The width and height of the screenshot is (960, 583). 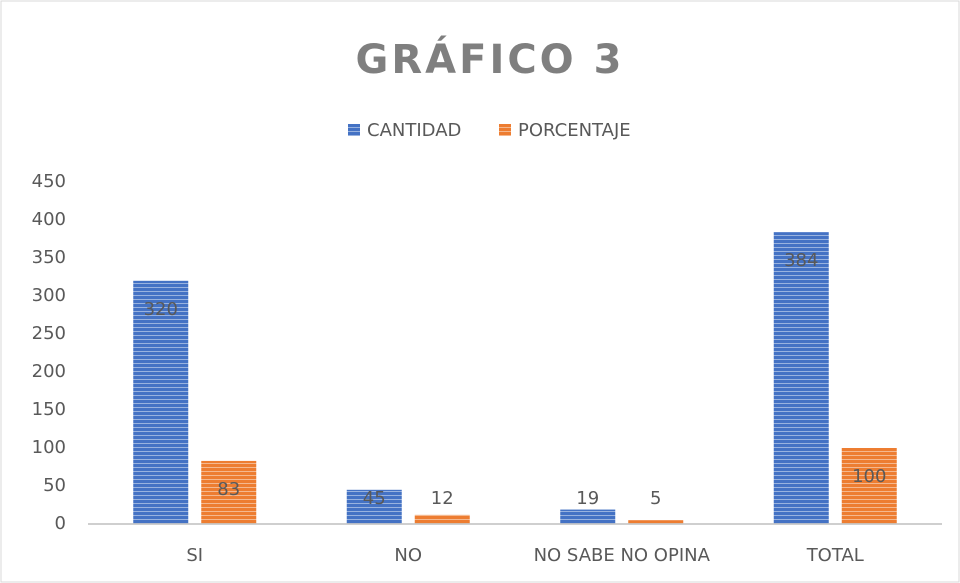 What do you see at coordinates (49, 257) in the screenshot?
I see `y-tick-label: 350` at bounding box center [49, 257].